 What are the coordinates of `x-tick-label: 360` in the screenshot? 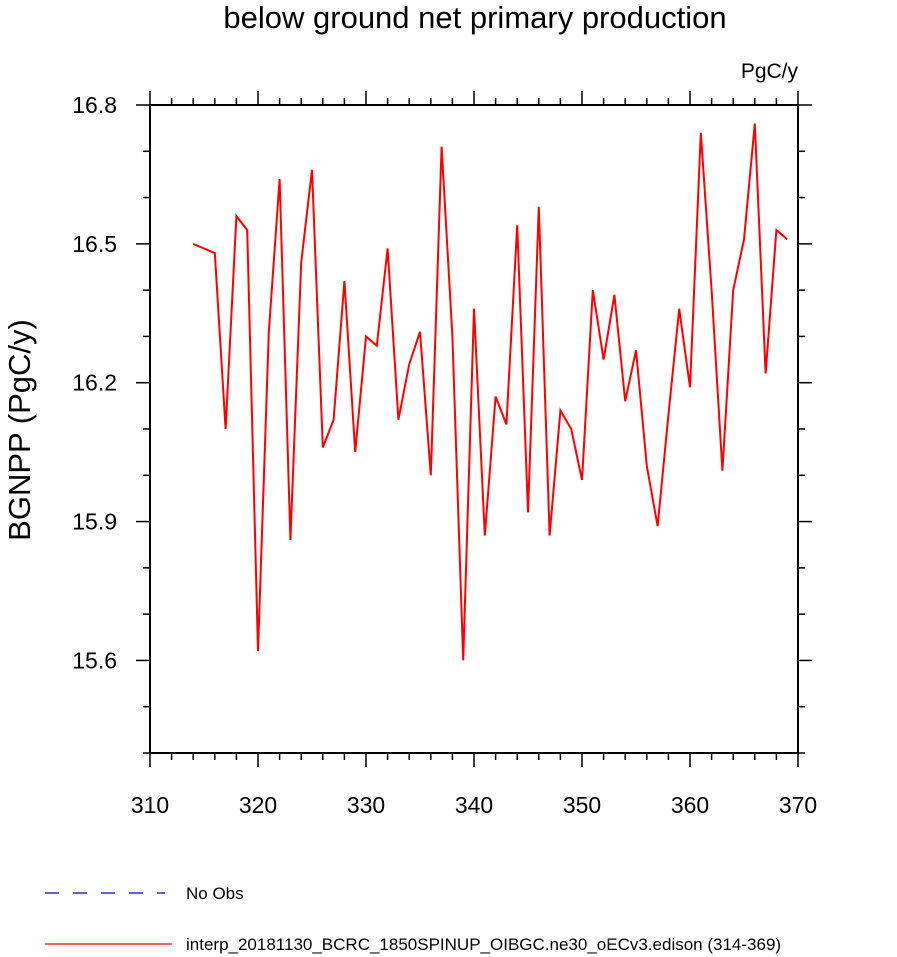 It's located at (690, 805).